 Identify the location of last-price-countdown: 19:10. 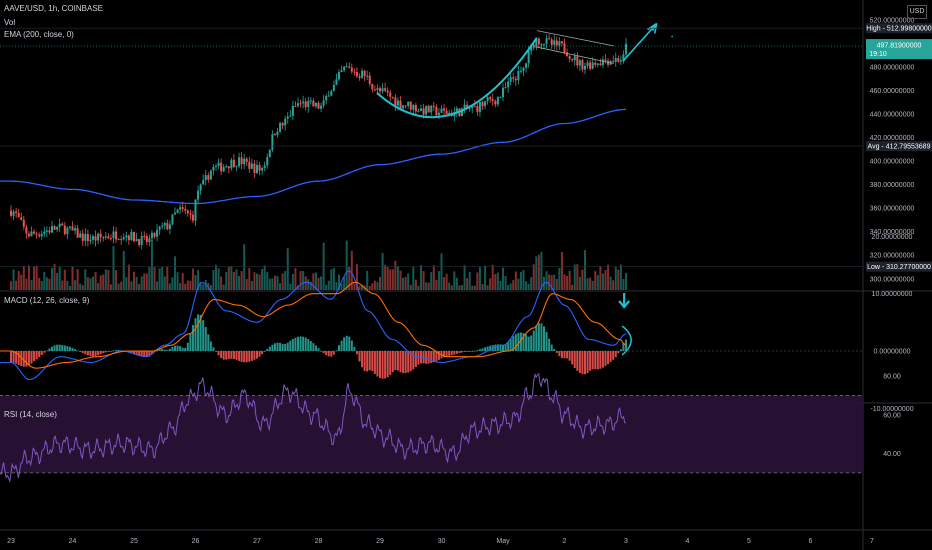
(878, 54).